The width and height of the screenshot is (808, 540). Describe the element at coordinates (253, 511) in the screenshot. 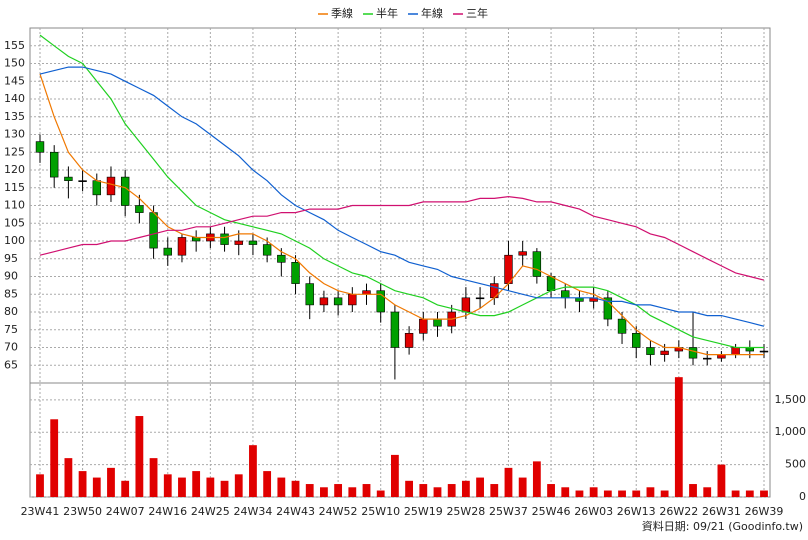

I see `x-tick-label: 24W34` at that location.